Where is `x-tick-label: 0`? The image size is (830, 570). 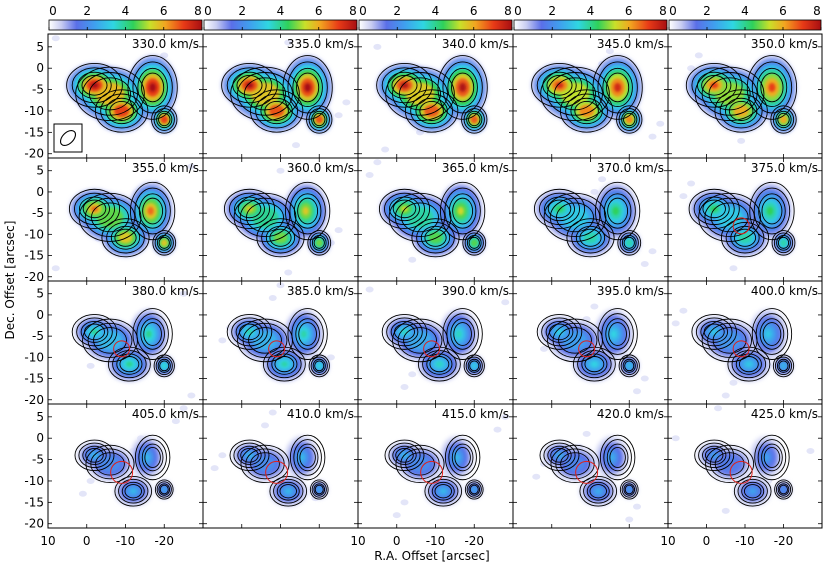 x-tick-label: 0 is located at coordinates (397, 541).